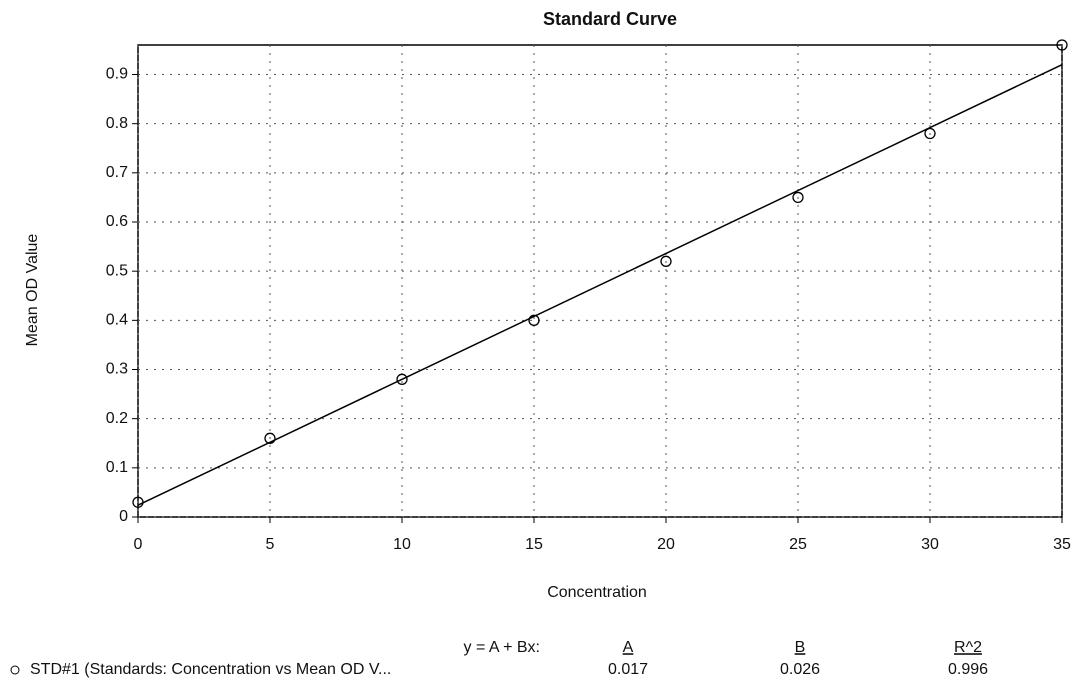  I want to click on y-tick-label: 0.7, so click(117, 172).